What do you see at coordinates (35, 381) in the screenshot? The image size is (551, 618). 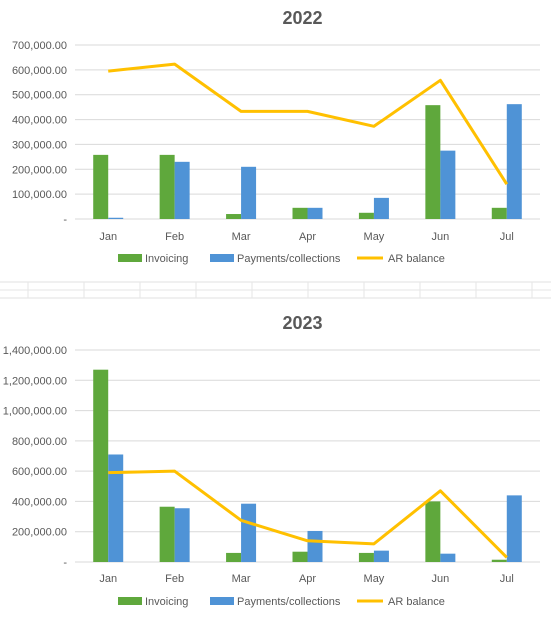 I see `y-tick-label: 1,200,000.00` at bounding box center [35, 381].